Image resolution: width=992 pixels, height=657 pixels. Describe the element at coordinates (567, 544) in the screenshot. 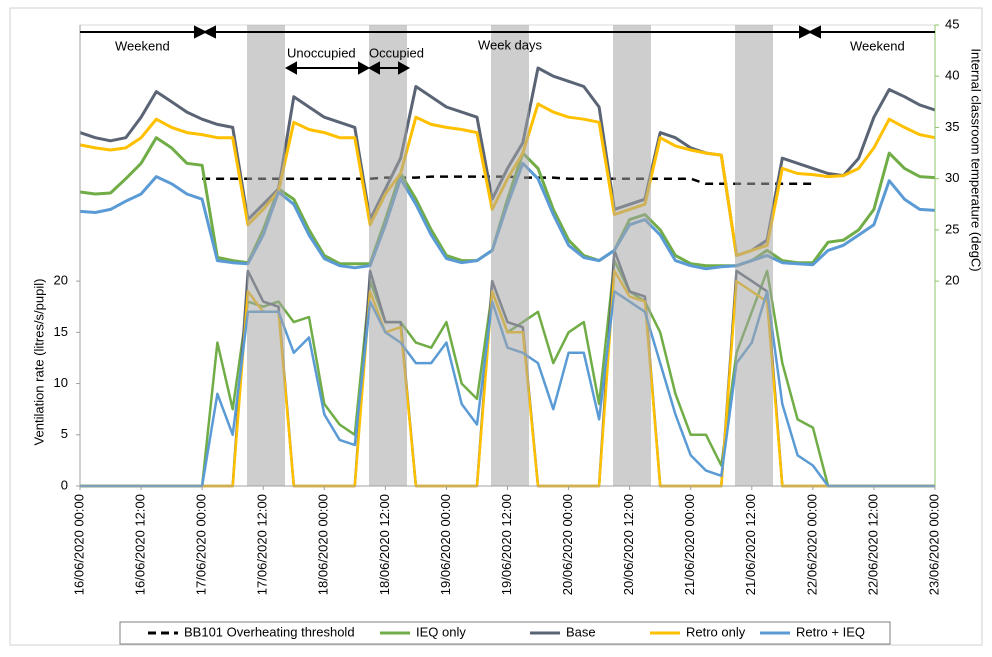

I see `x-tick-label: 20/06/2020 00:00` at that location.